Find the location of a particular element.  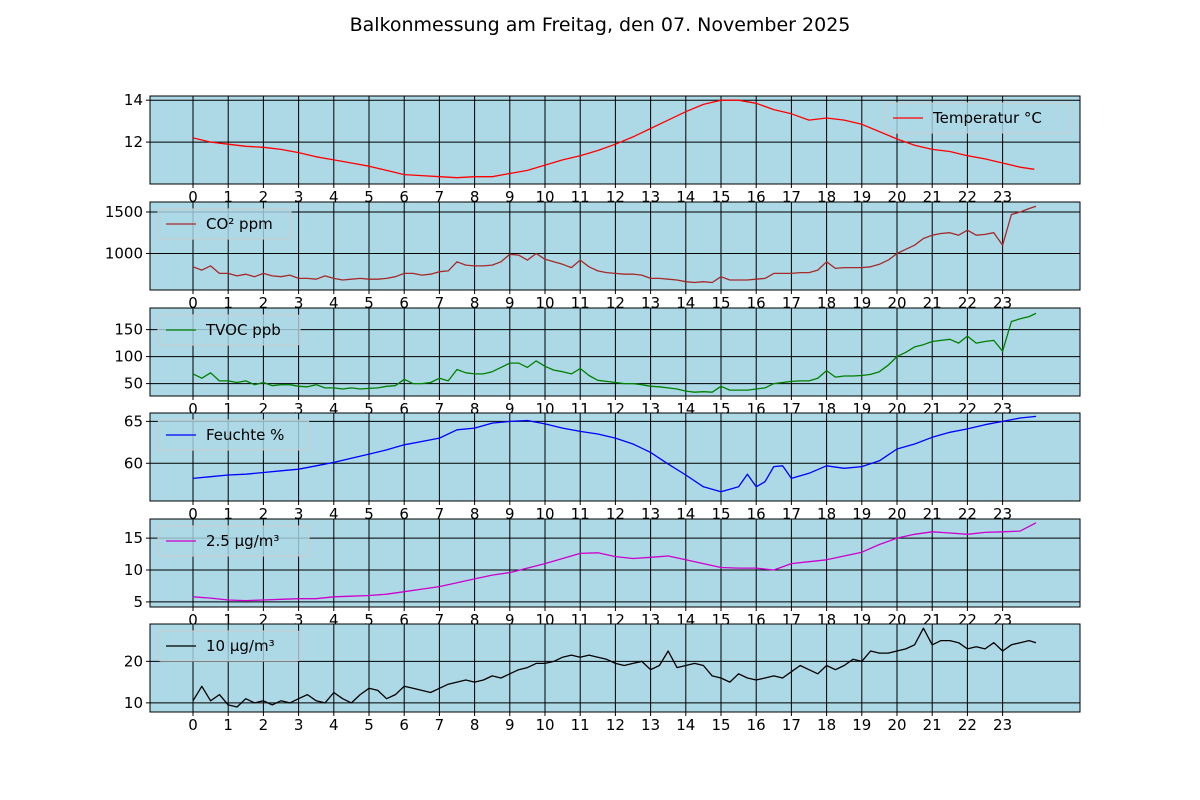

co2-x-tick-label: 9 is located at coordinates (510, 303).